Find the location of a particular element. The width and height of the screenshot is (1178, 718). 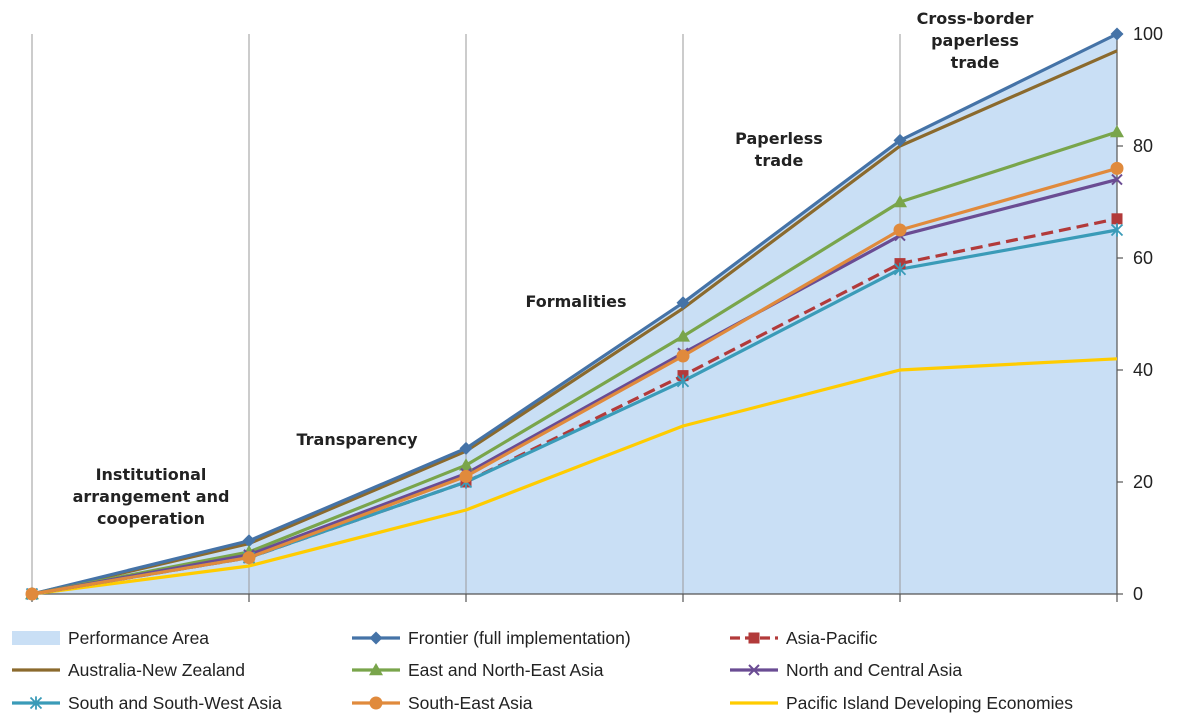

legend-item-performance-area: Performance Area is located at coordinates (110, 638).